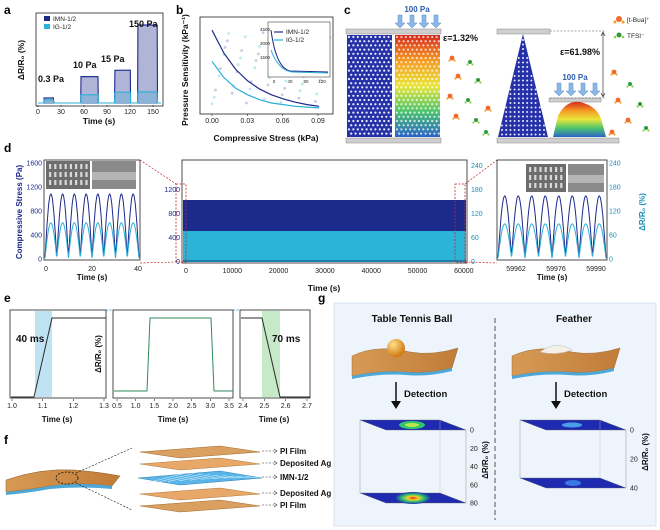 Image resolution: width=660 pixels, height=530 pixels. What do you see at coordinates (558, 140) in the screenshot?
I see `plate-bottom-right` at bounding box center [558, 140].